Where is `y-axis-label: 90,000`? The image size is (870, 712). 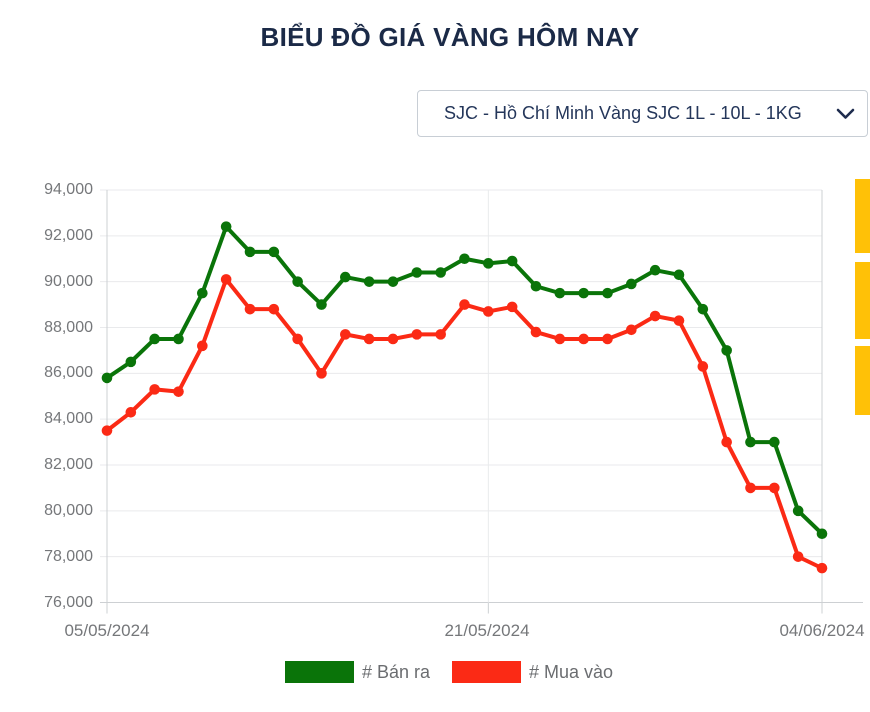 y-axis-label: 90,000 is located at coordinates (68, 281).